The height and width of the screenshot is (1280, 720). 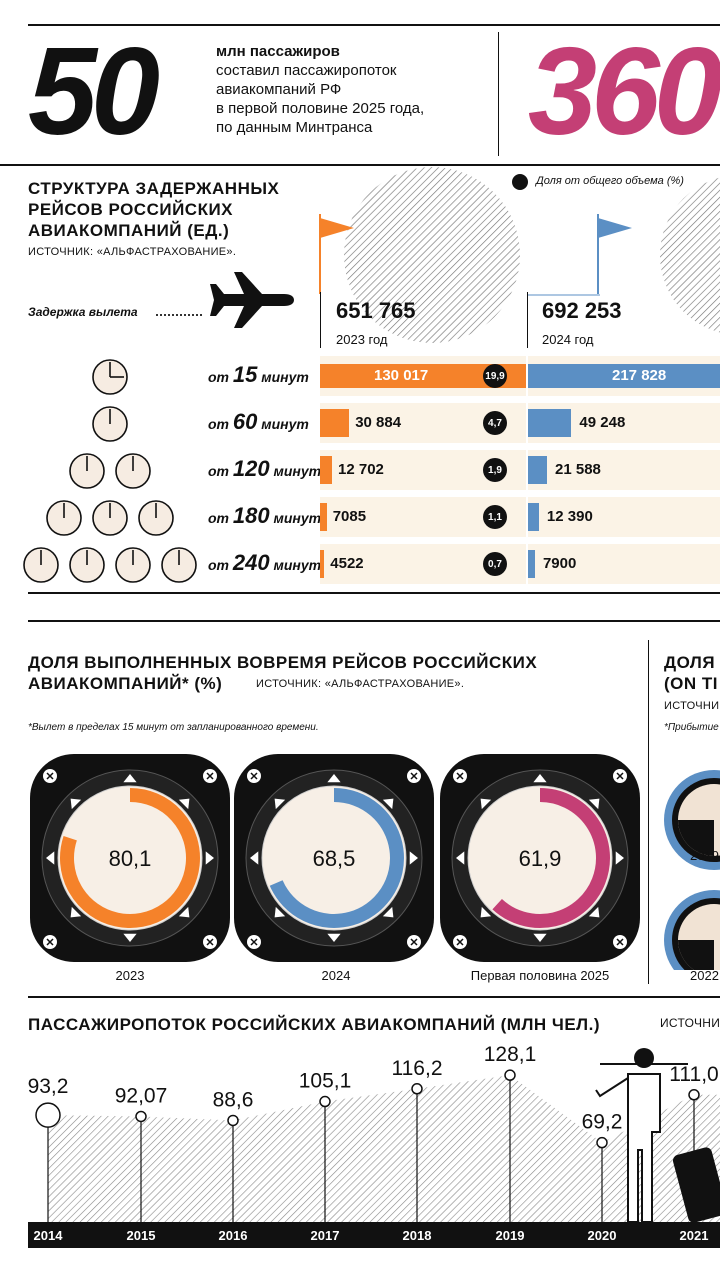 What do you see at coordinates (360, 165) in the screenshot?
I see `header-bottom-rule` at bounding box center [360, 165].